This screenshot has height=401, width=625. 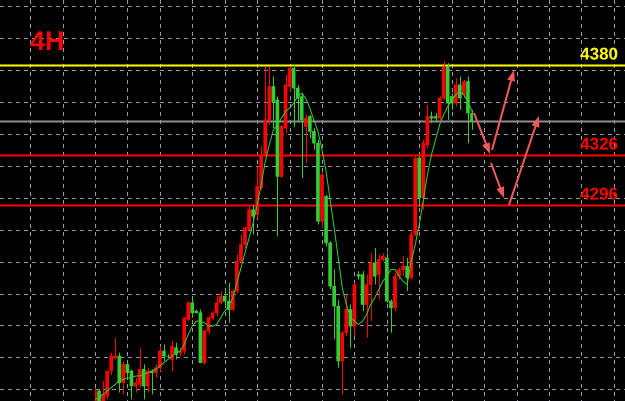 I want to click on text: 4H, so click(x=47, y=41).